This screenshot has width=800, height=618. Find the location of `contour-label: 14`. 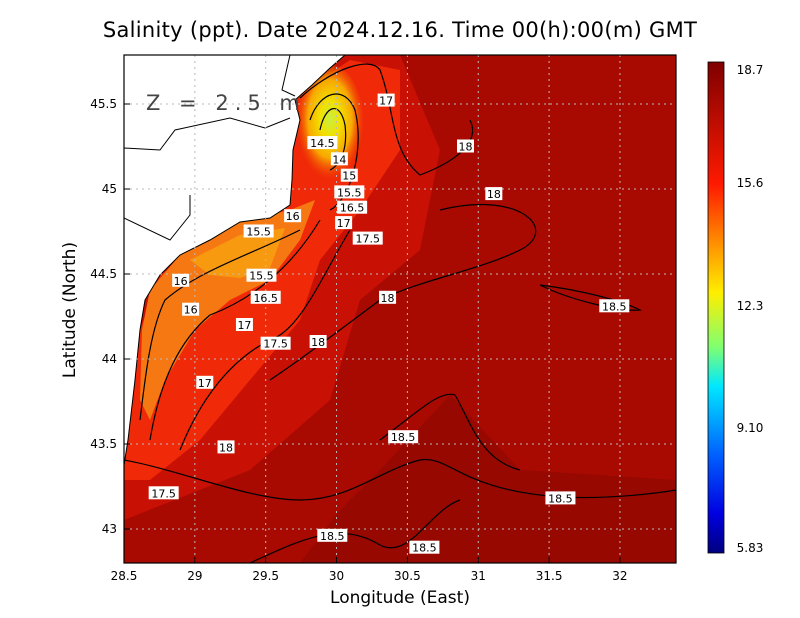

contour-label: 14 is located at coordinates (339, 159).